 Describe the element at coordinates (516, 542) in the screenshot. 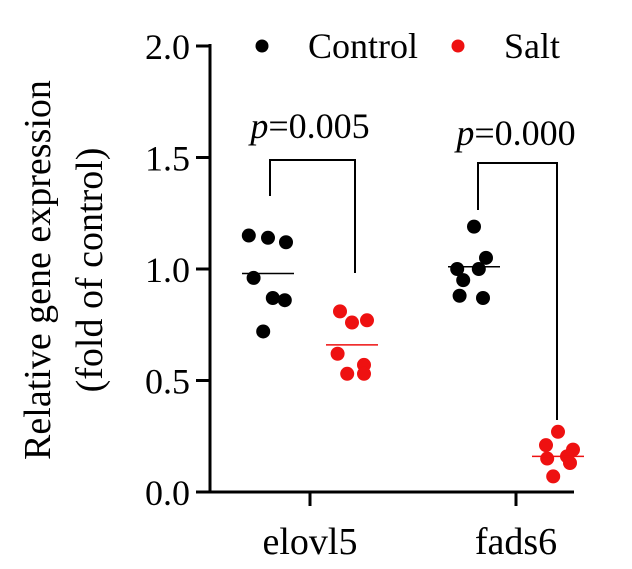

I see `x-tick-label: fads6` at that location.